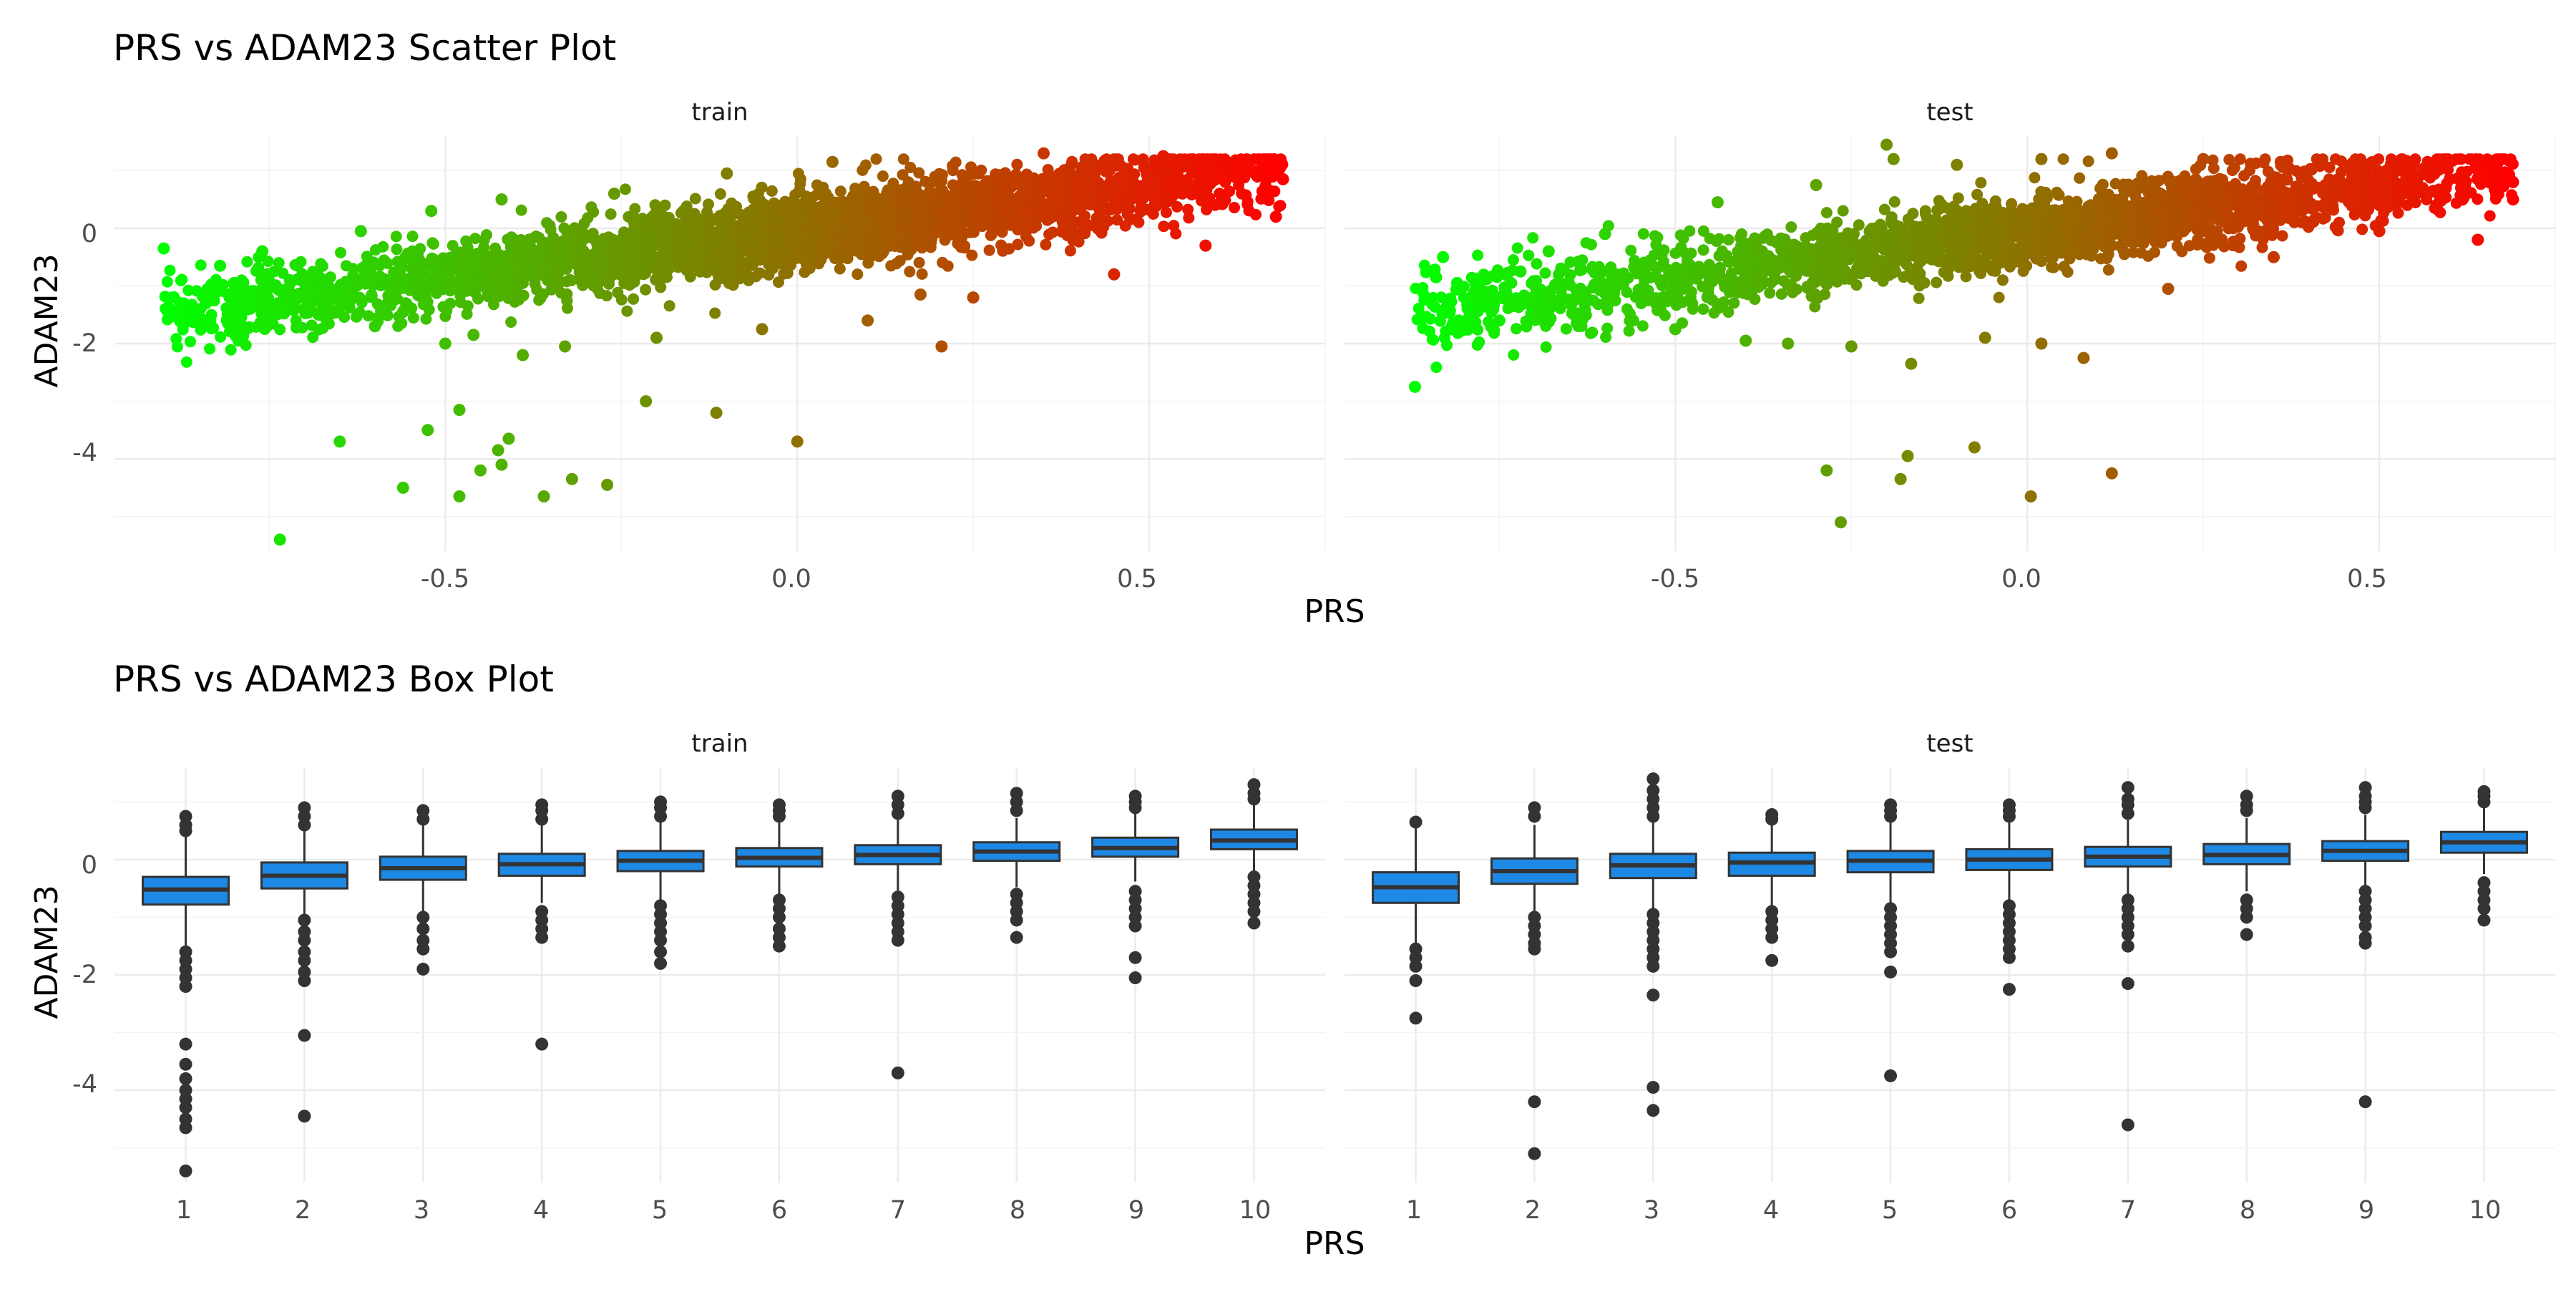 This screenshot has height=1292, width=2576. What do you see at coordinates (1964, 334) in the screenshot?
I see `scatter-test-points` at bounding box center [1964, 334].